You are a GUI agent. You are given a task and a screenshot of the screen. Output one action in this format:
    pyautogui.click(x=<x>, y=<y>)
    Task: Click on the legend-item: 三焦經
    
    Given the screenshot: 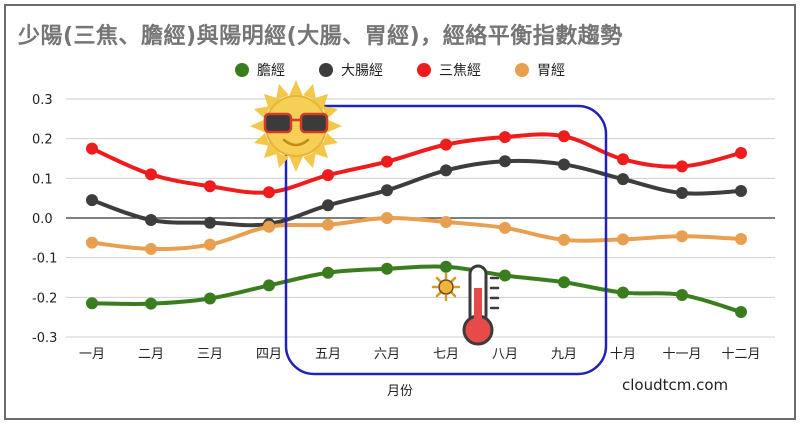 What is the action you would take?
    pyautogui.click(x=449, y=70)
    